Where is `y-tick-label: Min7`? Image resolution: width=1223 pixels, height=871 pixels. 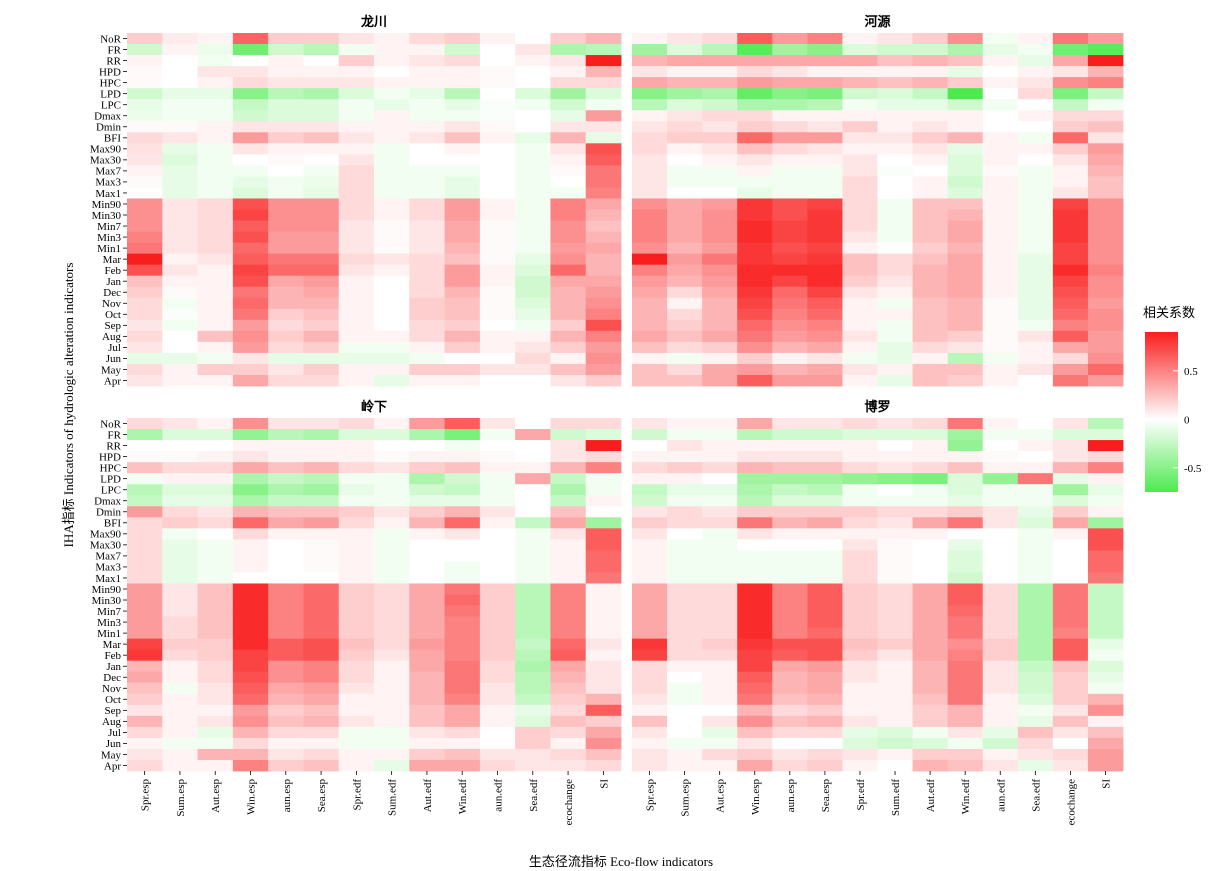
y-tick-label: Min7 is located at coordinates (109, 227).